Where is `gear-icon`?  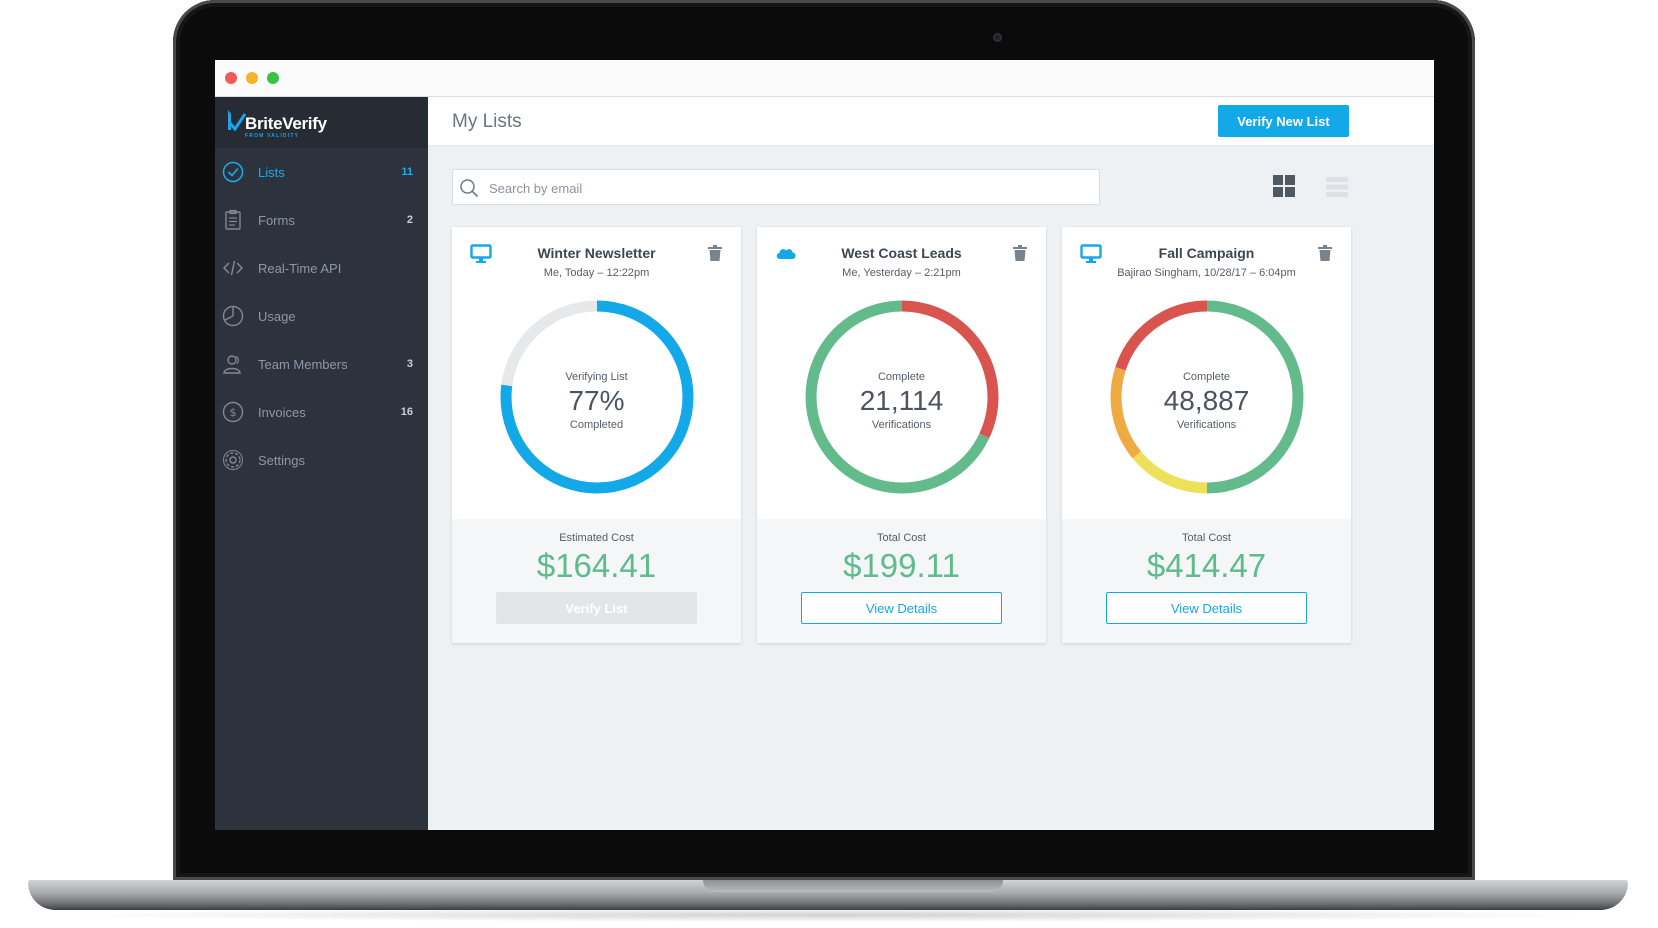 gear-icon is located at coordinates (233, 460).